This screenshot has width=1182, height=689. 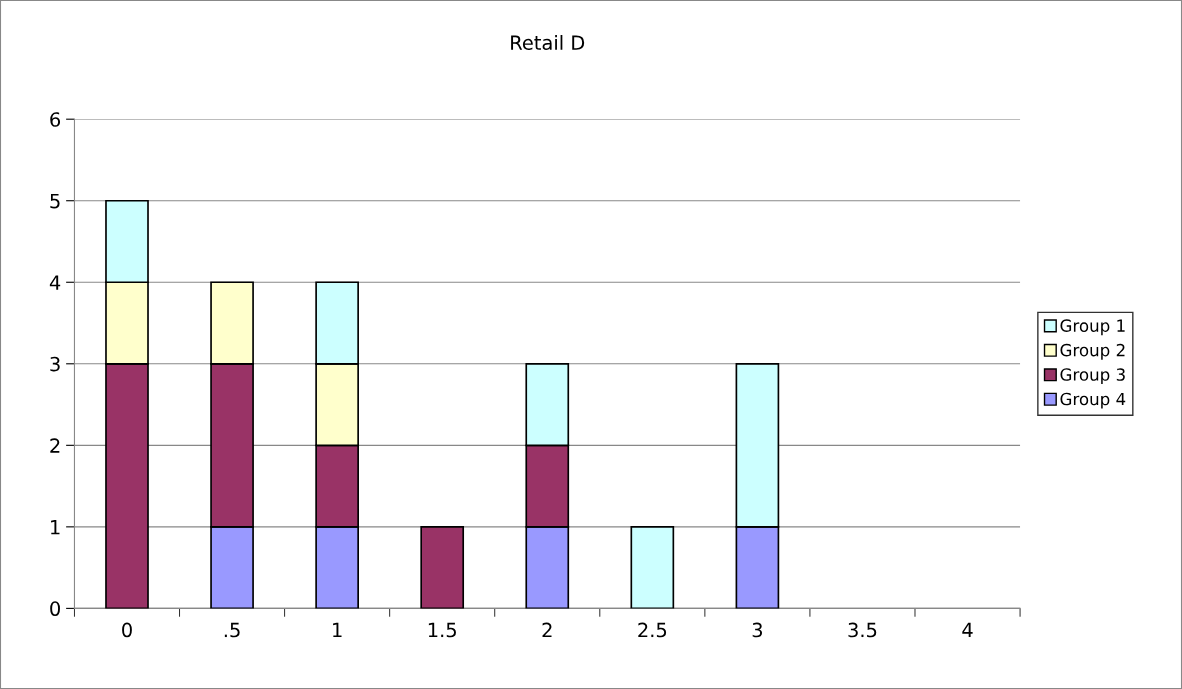 I want to click on y-tick-label: 0, so click(x=55, y=609).